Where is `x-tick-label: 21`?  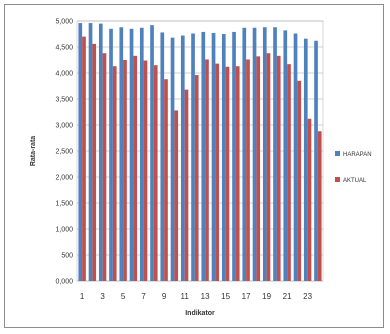
x-tick-label: 21 is located at coordinates (287, 296).